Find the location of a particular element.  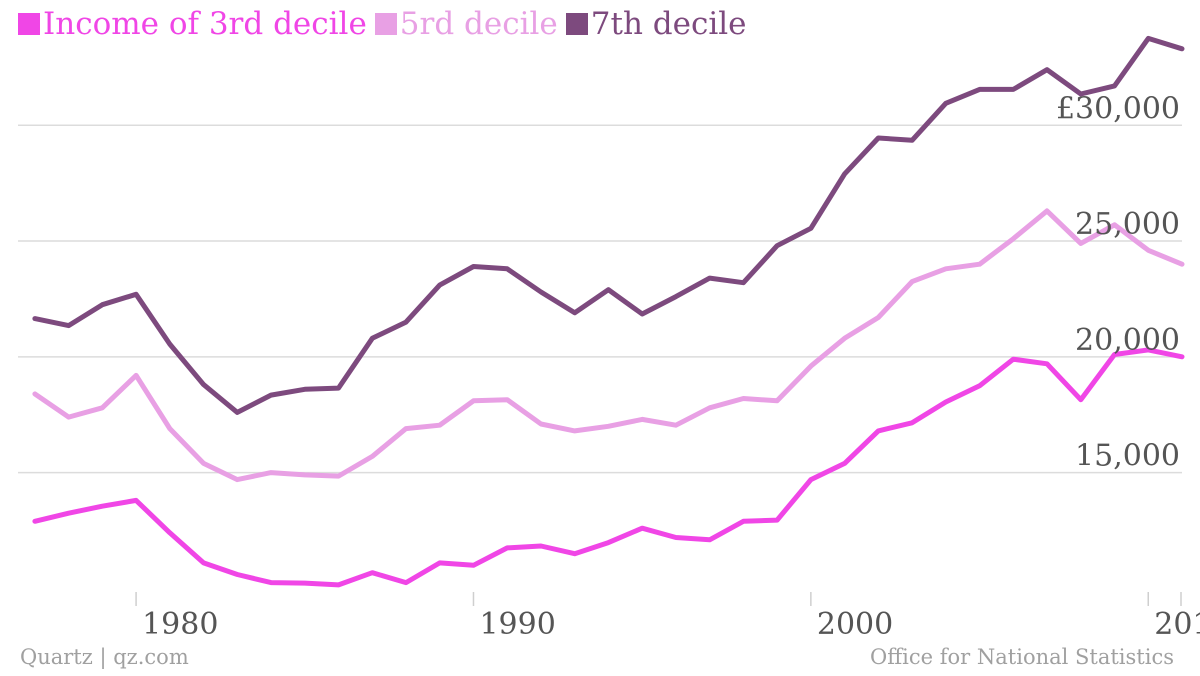

x-tick-label-1990: 1990 is located at coordinates (517, 624).